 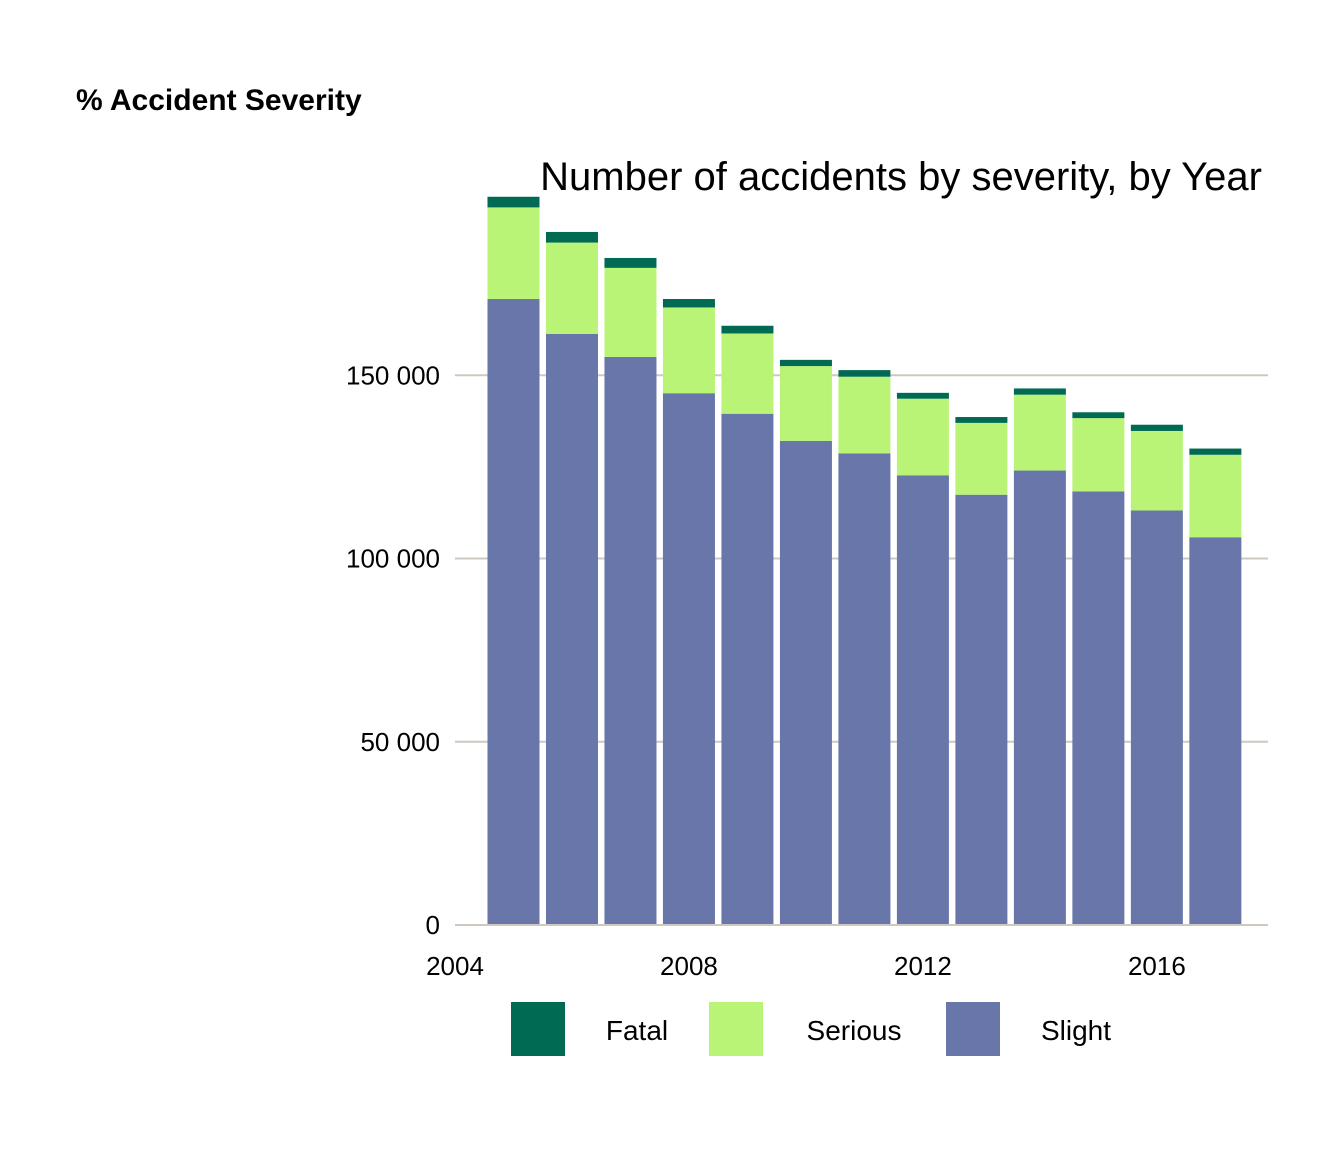 I want to click on y-tick-label: 50 000, so click(x=400, y=742).